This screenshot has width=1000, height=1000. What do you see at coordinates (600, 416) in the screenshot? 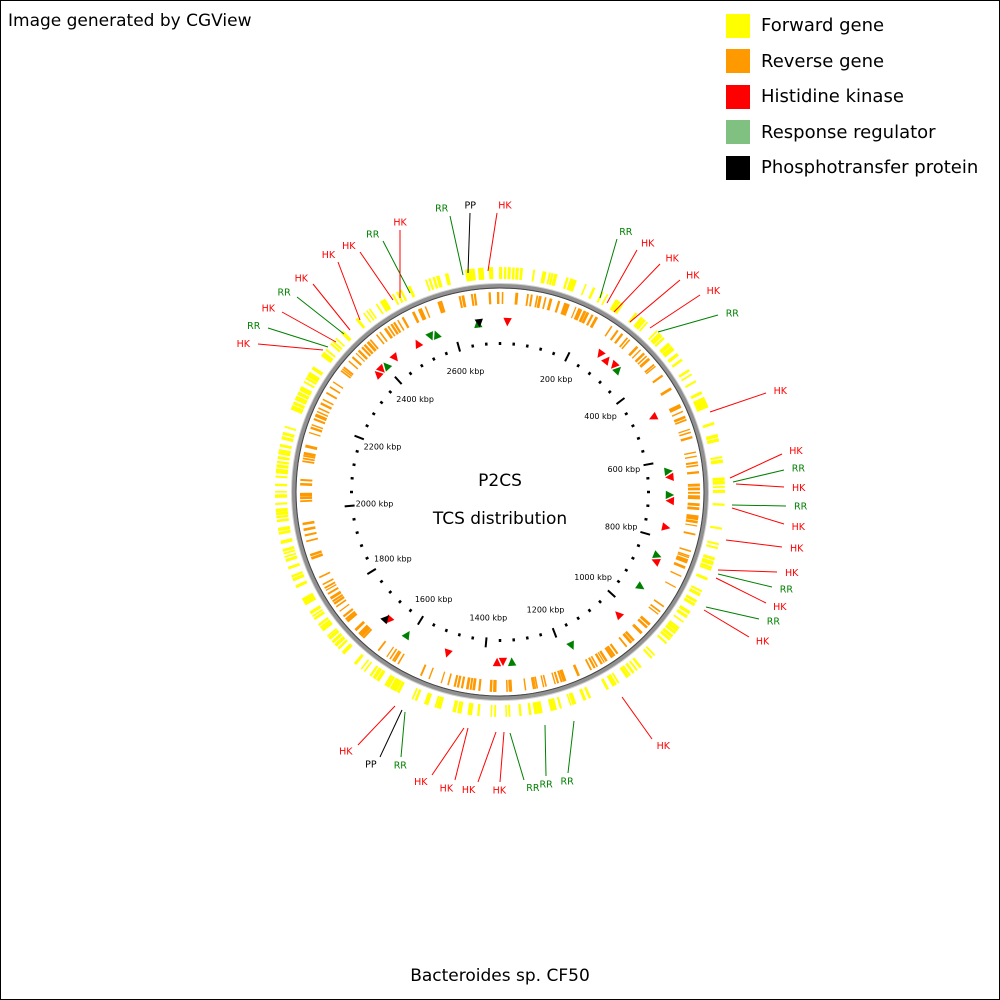
I see `tick-label: 400 kbp` at bounding box center [600, 416].